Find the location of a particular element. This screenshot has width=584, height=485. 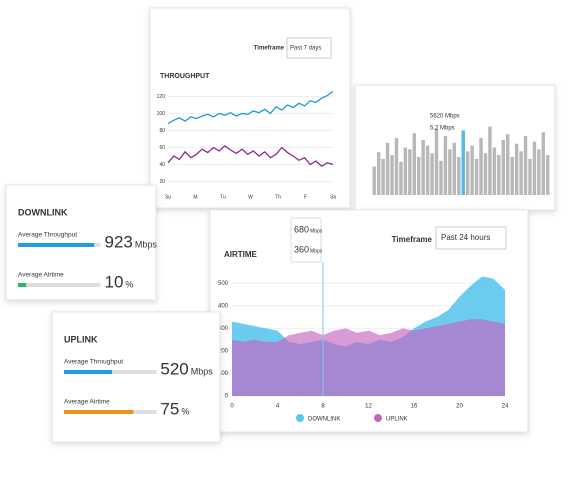

tooltip-unit: Mbps is located at coordinates (316, 251).